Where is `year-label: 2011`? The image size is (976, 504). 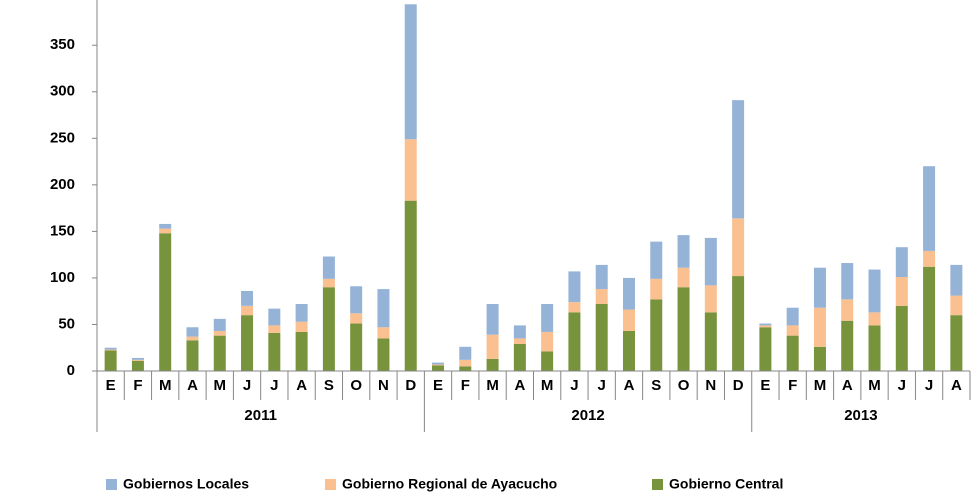 year-label: 2011 is located at coordinates (260, 415).